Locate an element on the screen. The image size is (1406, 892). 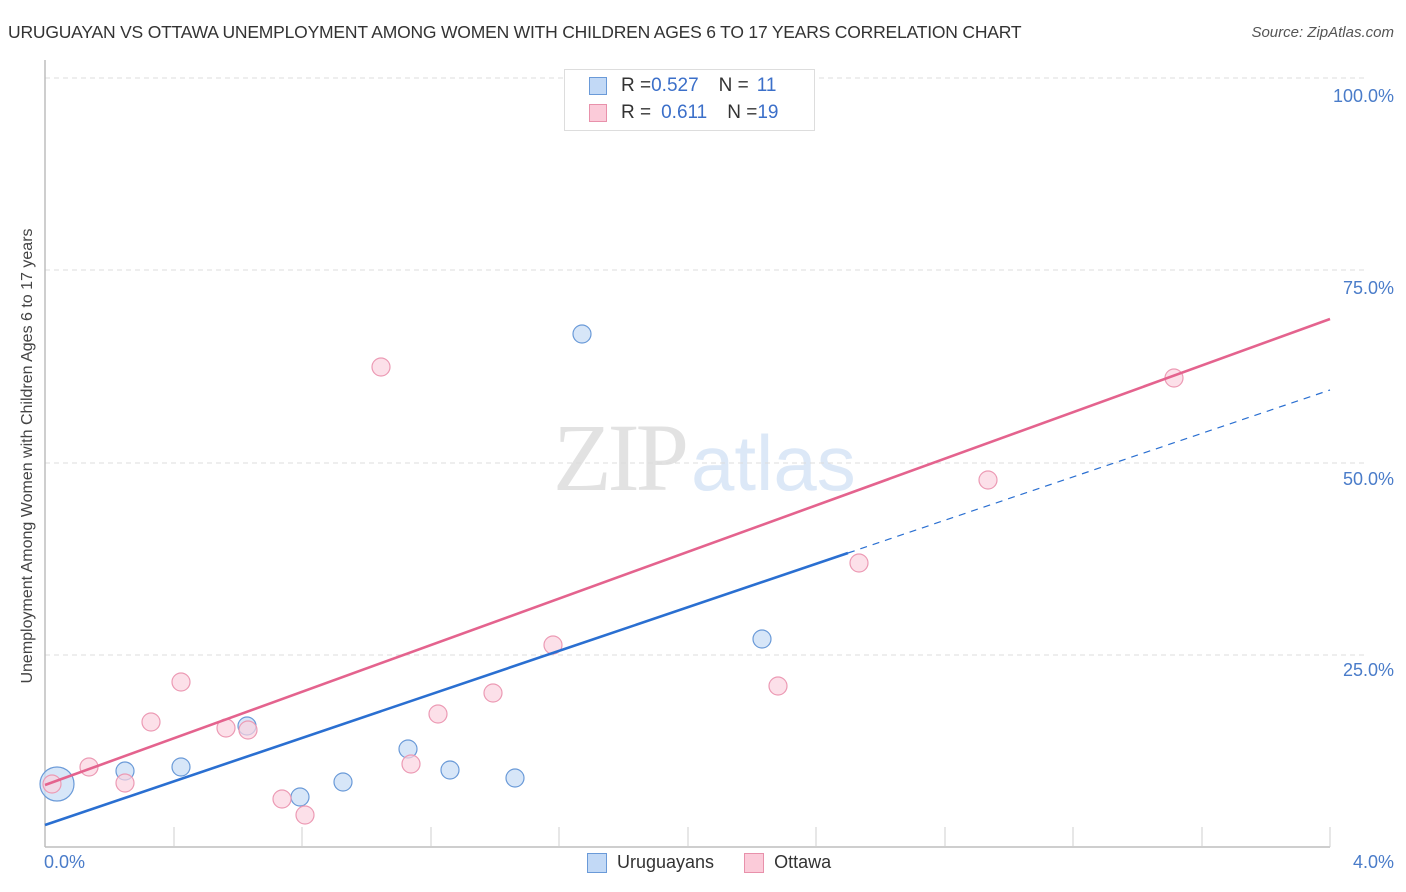
r-value: 0.527 is located at coordinates (675, 85).